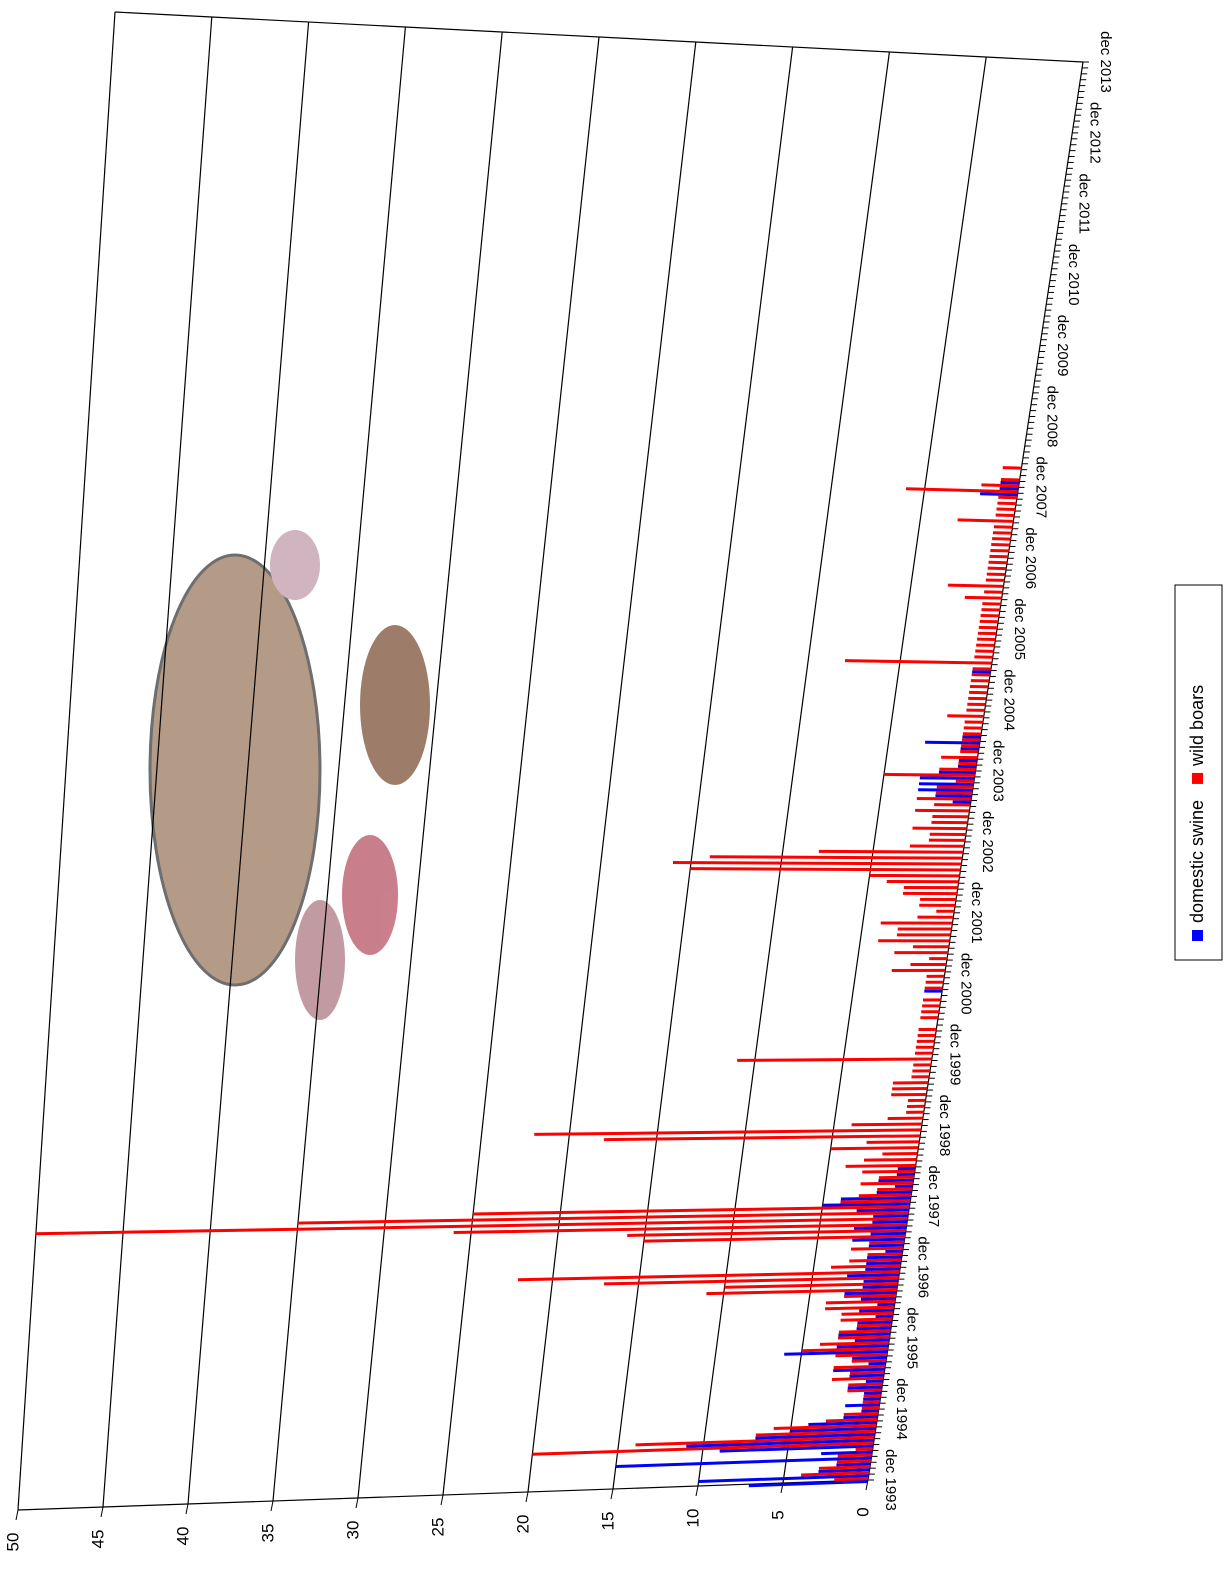  Describe the element at coordinates (1197, 726) in the screenshot. I see `legend-label: wild boars` at that location.